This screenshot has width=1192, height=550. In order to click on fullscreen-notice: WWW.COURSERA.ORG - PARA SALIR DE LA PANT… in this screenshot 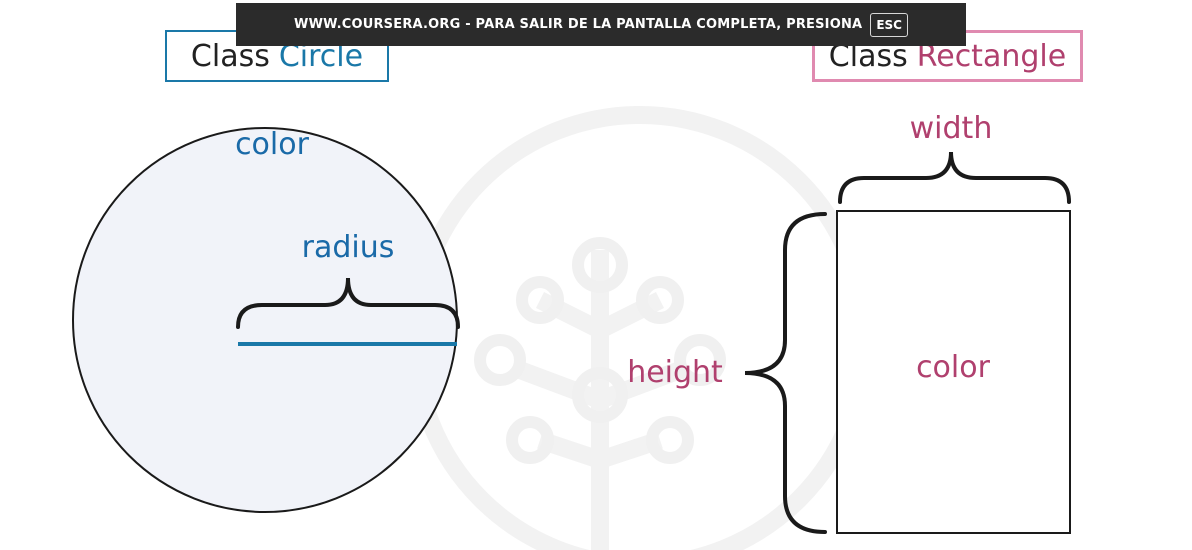, I will do `click(601, 24)`.